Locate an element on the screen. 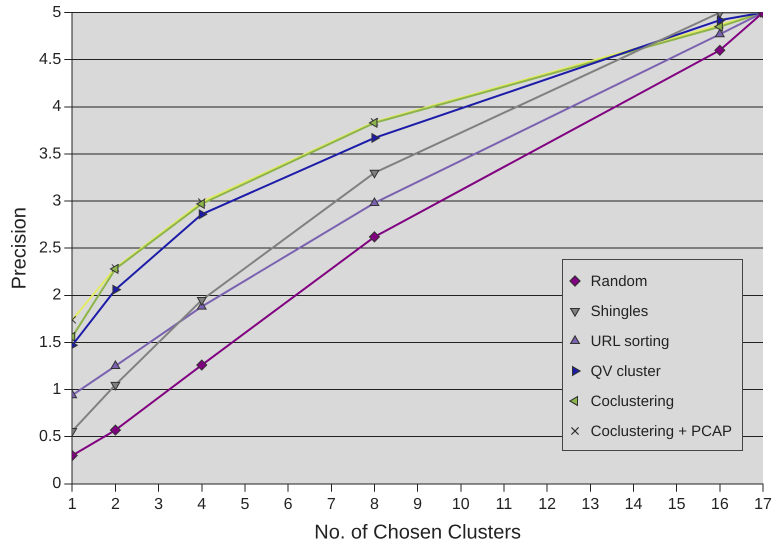  y-axis-title: Precision is located at coordinates (19, 248).